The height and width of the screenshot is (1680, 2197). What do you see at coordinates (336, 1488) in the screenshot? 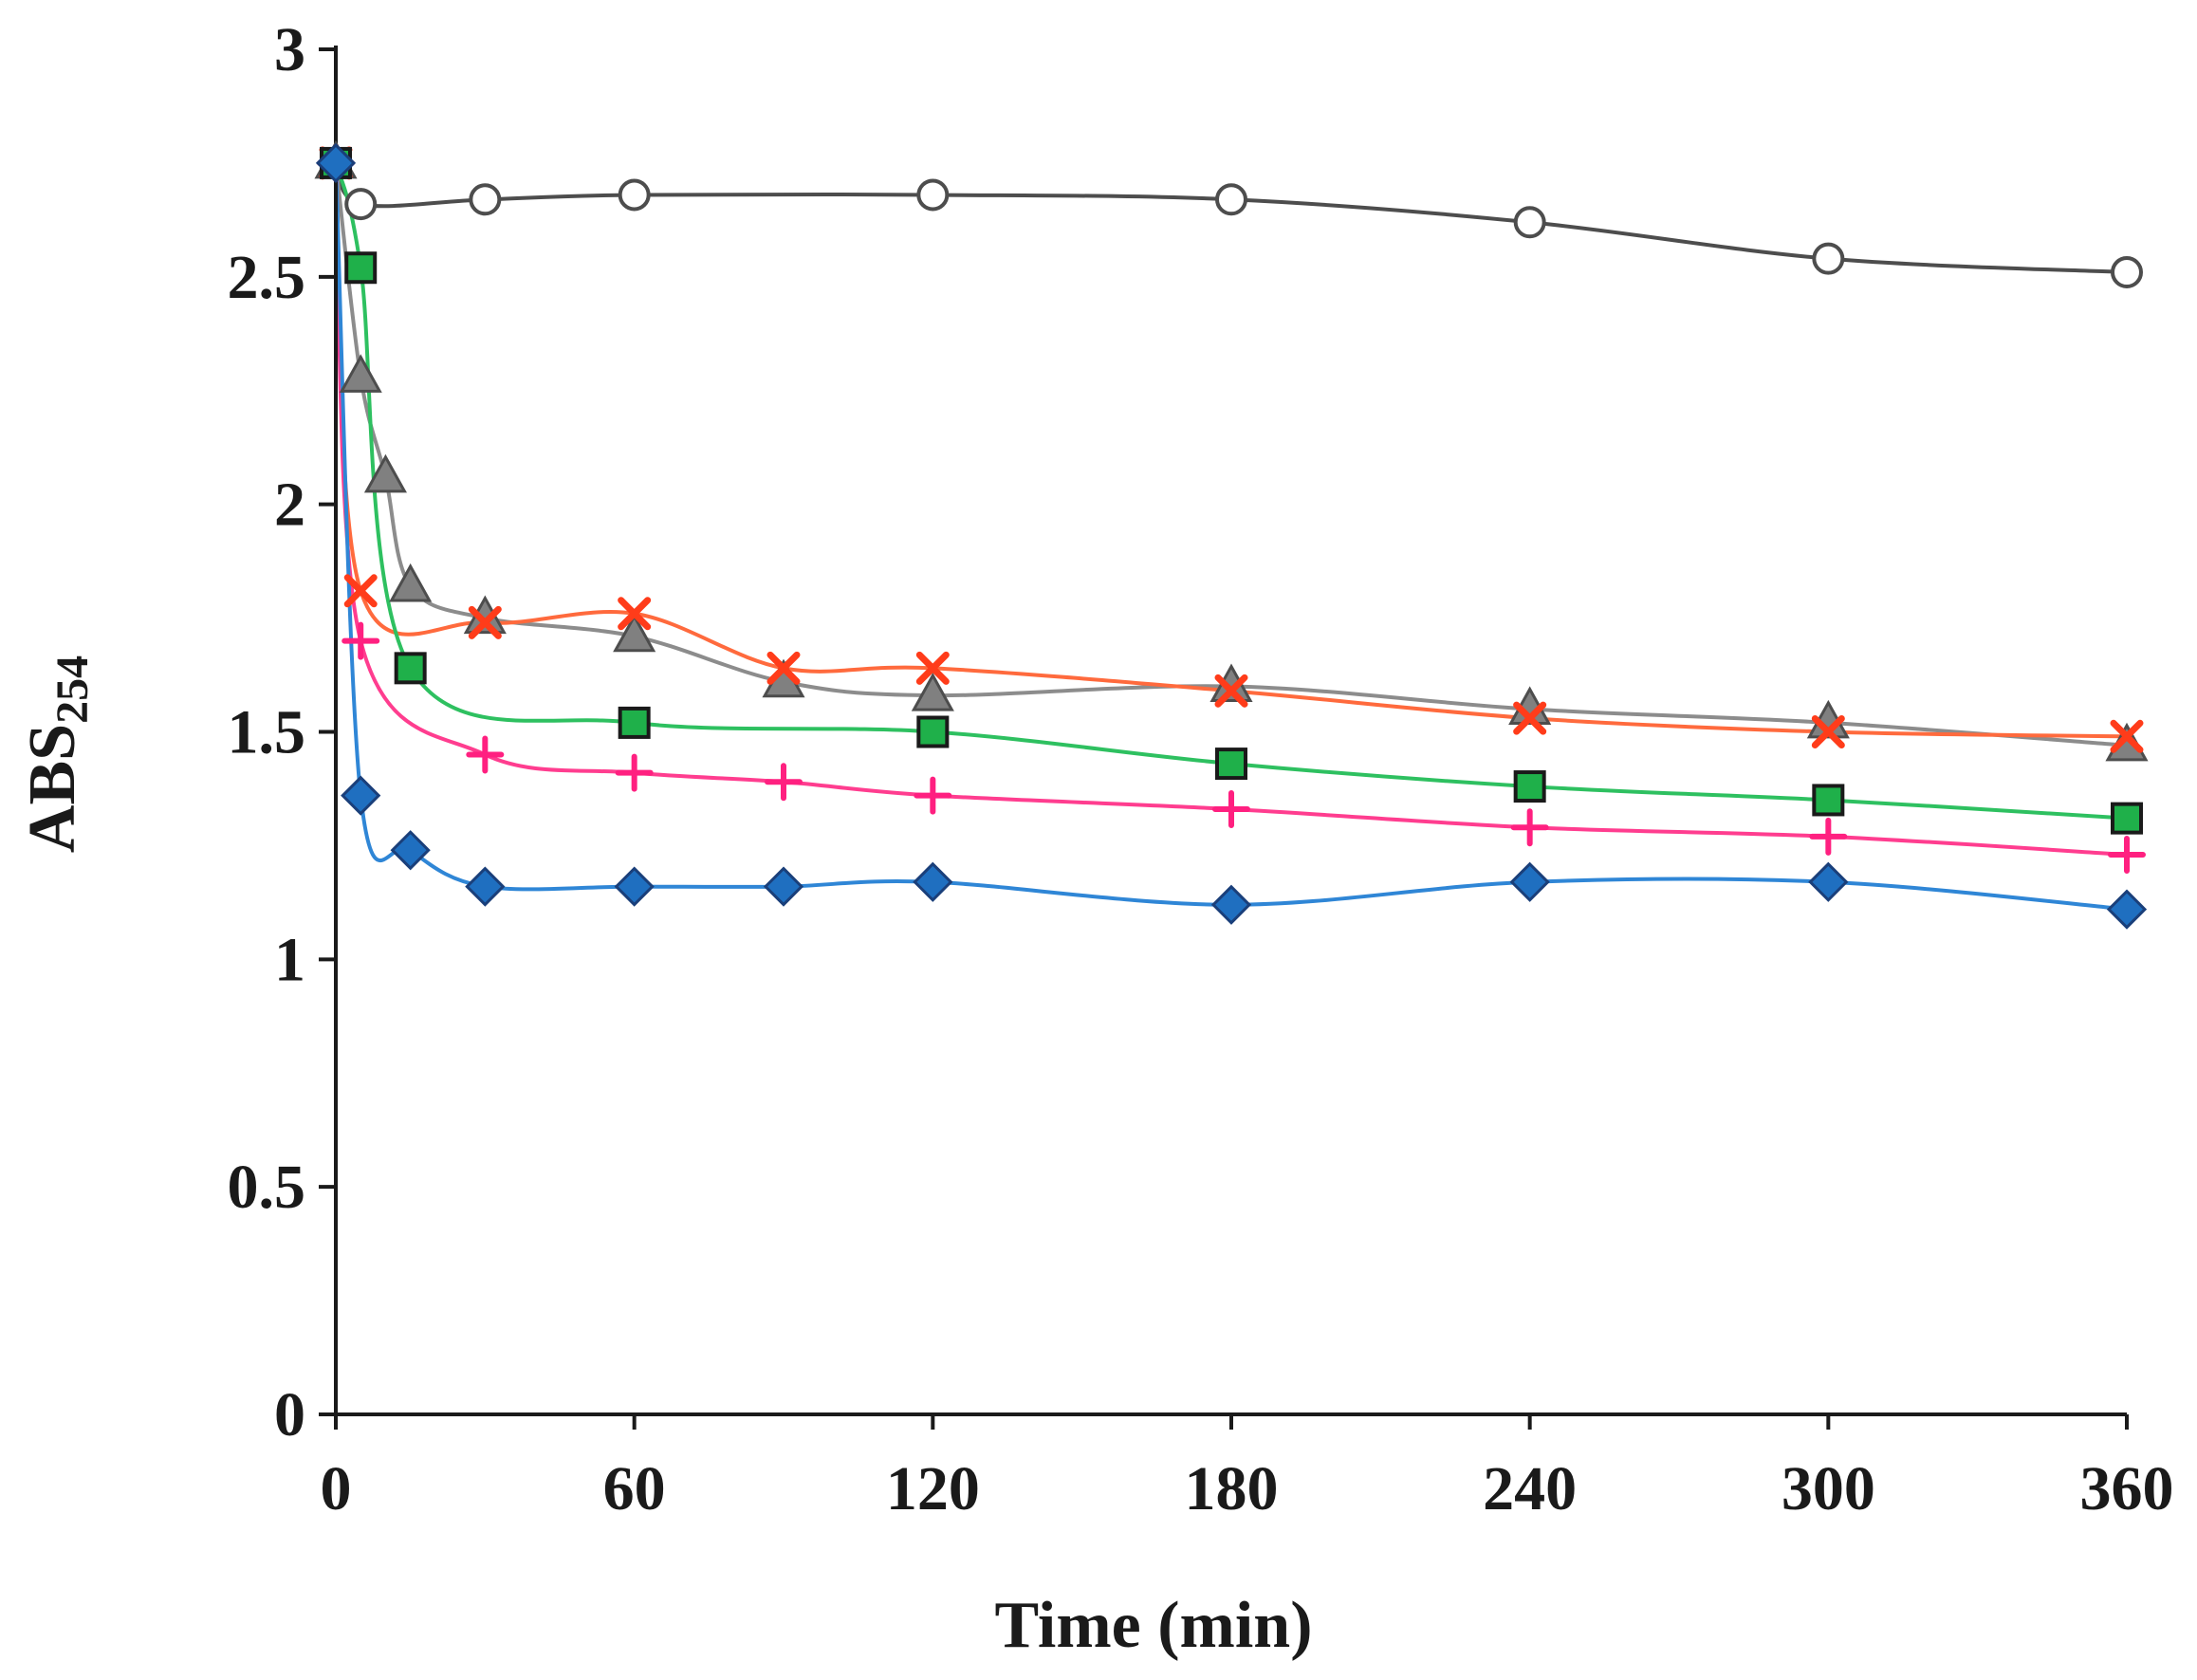
I see `x-tick-label: 0` at bounding box center [336, 1488].